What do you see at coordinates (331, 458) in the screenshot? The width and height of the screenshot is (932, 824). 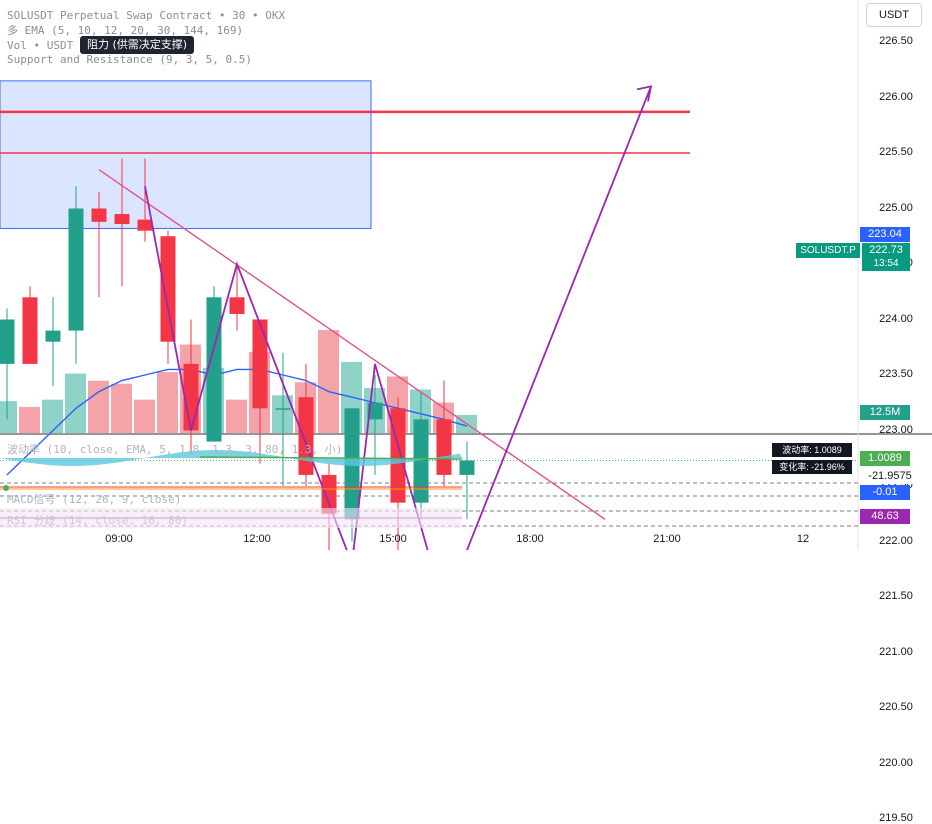 I see `volatility-line` at bounding box center [331, 458].